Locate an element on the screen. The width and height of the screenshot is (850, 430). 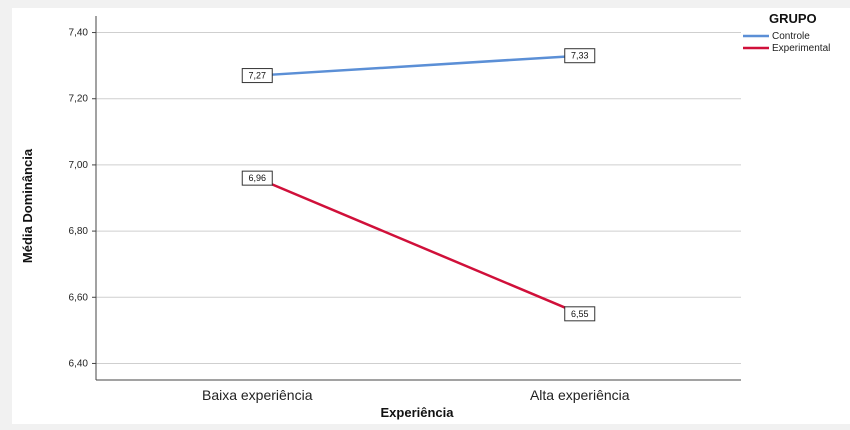
x-axis-title: Experiência is located at coordinates (418, 412).